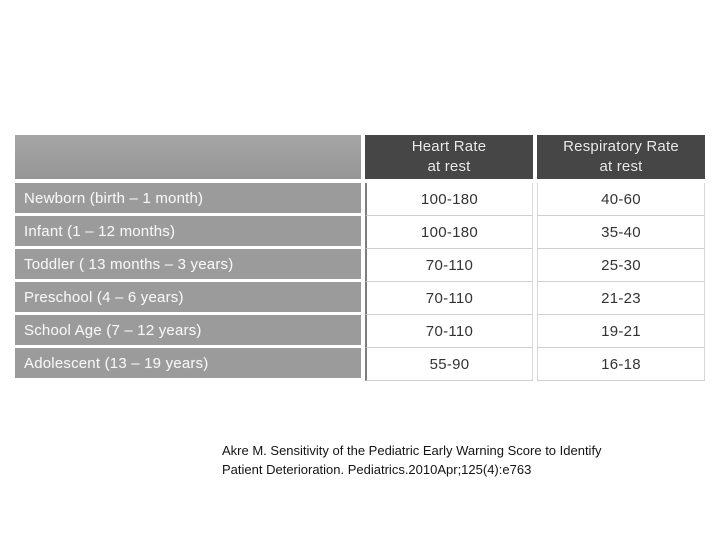 The image size is (720, 540). I want to click on respiratory-rate-value: 19-21, so click(621, 331).